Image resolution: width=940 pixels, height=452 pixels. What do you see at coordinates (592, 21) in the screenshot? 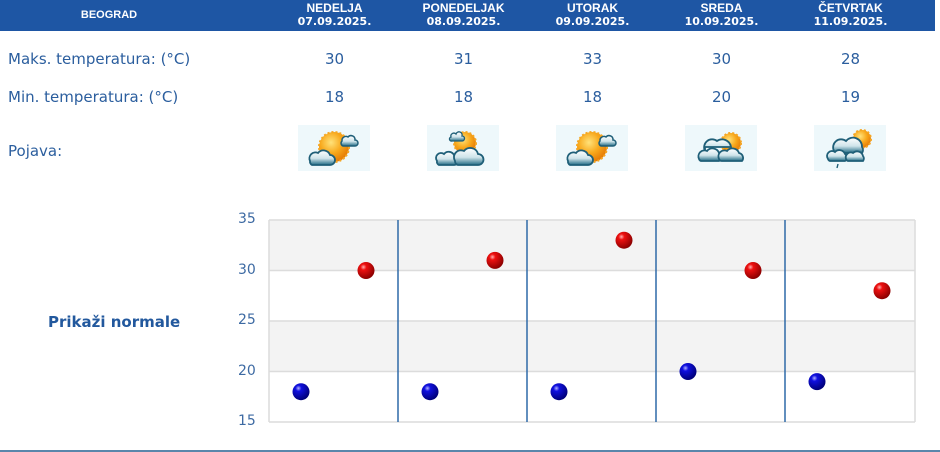
I see `day-date: 09.09.2025.` at bounding box center [592, 21].